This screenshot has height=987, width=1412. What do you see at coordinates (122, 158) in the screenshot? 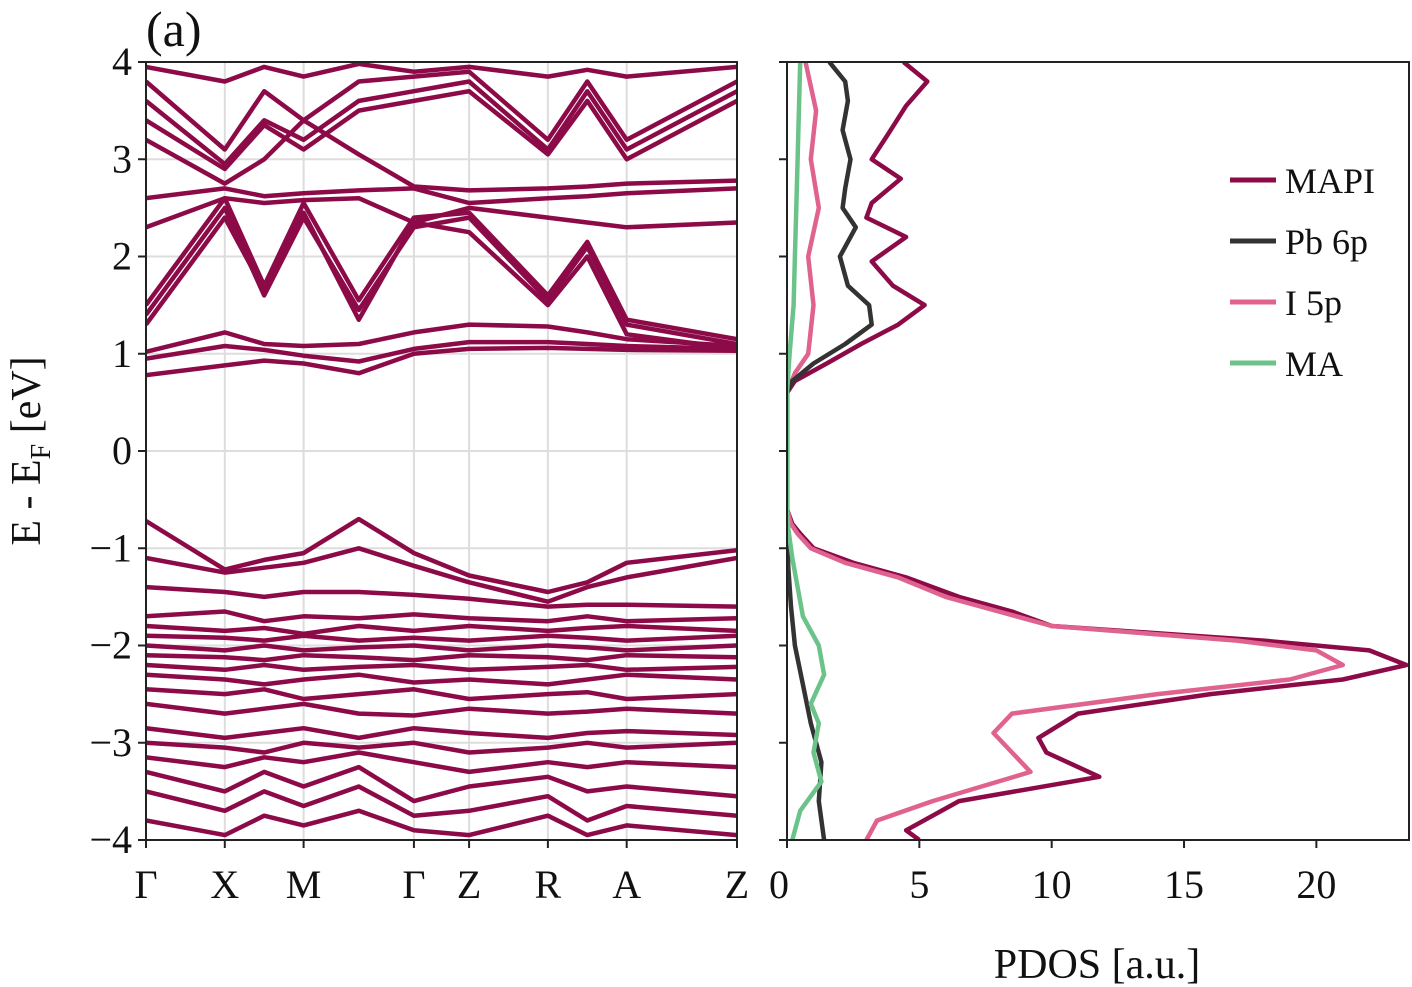
I see `band-y-tick-label: 3` at bounding box center [122, 158].